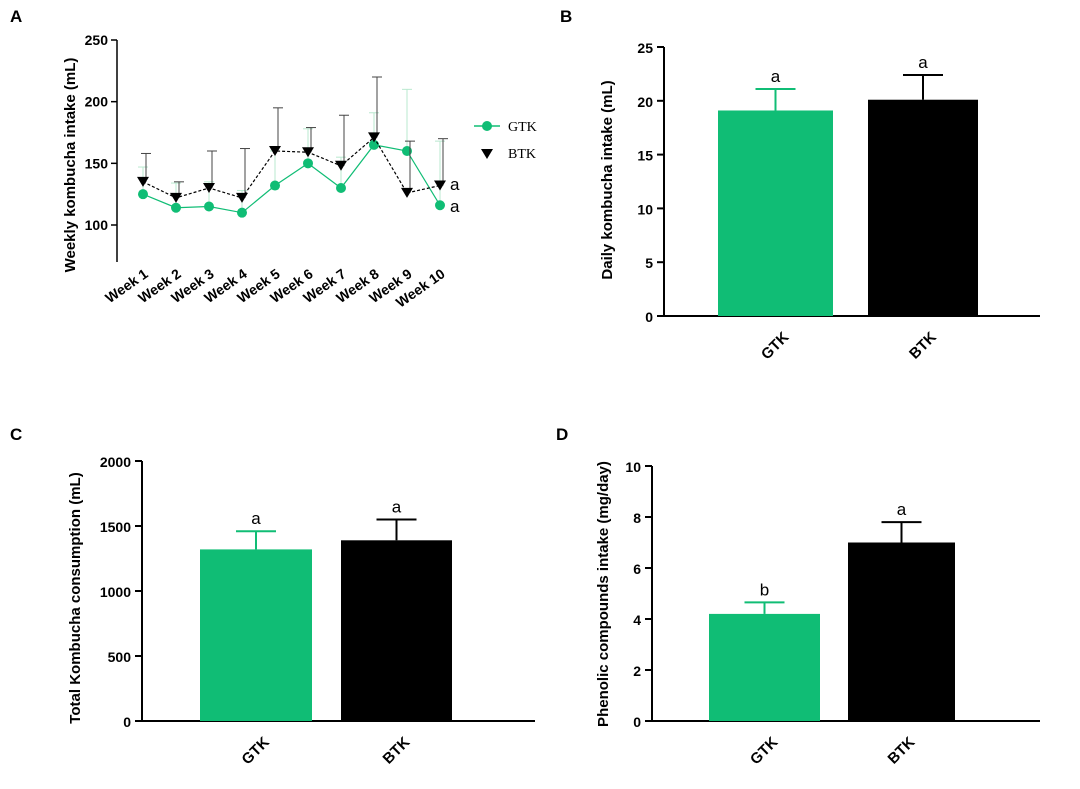  What do you see at coordinates (127, 722) in the screenshot?
I see `panel-c-y-tick-label: 0` at bounding box center [127, 722].